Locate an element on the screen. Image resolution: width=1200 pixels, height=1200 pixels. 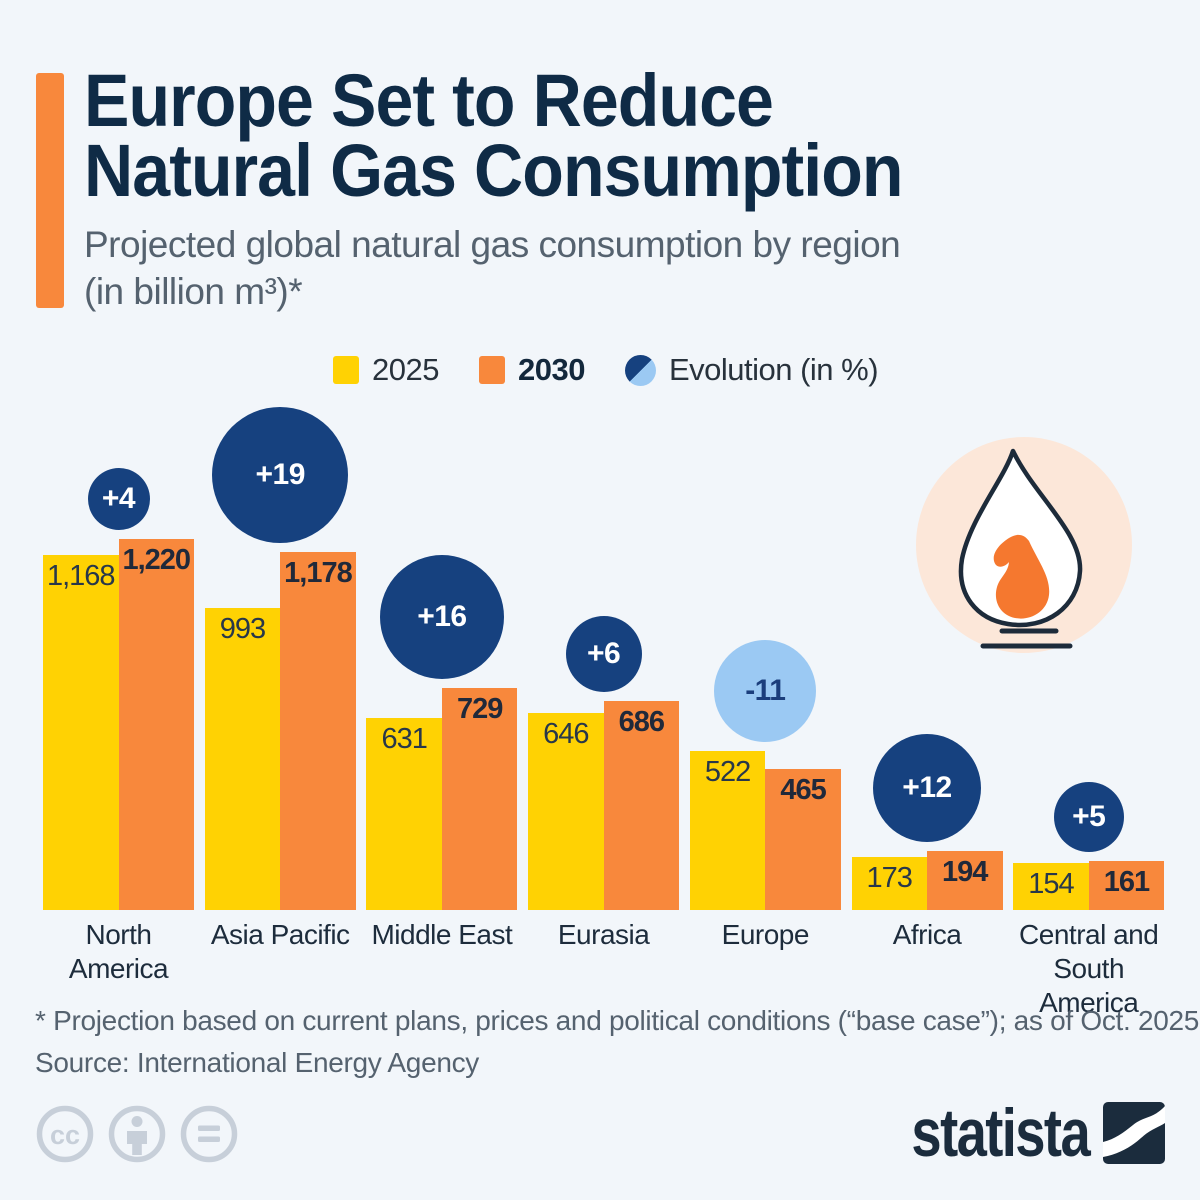
title-accent-bar is located at coordinates (50, 190).